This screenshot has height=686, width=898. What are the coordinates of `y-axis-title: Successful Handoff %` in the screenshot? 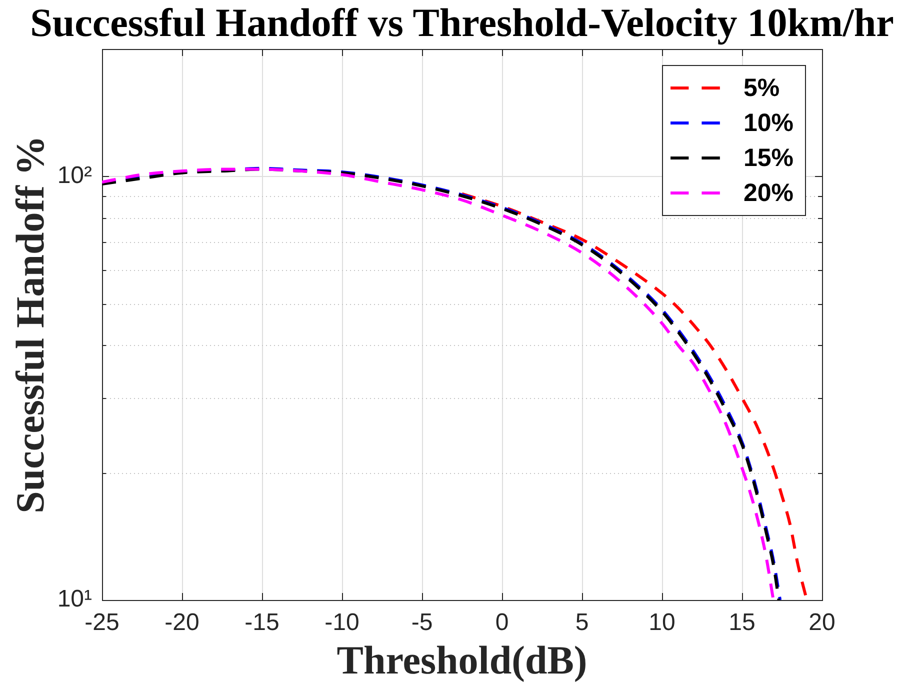 It's located at (29, 325).